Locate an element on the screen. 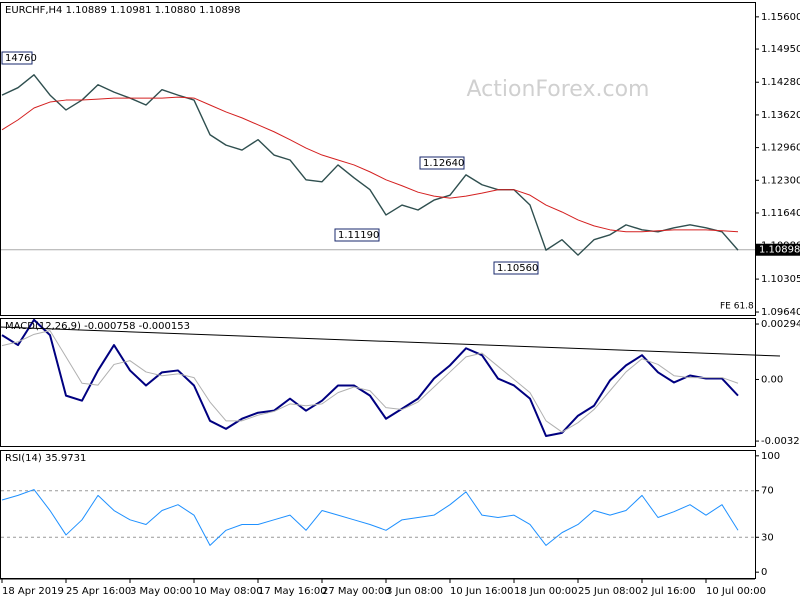  y-tick-label: -0.003278 is located at coordinates (780, 441).